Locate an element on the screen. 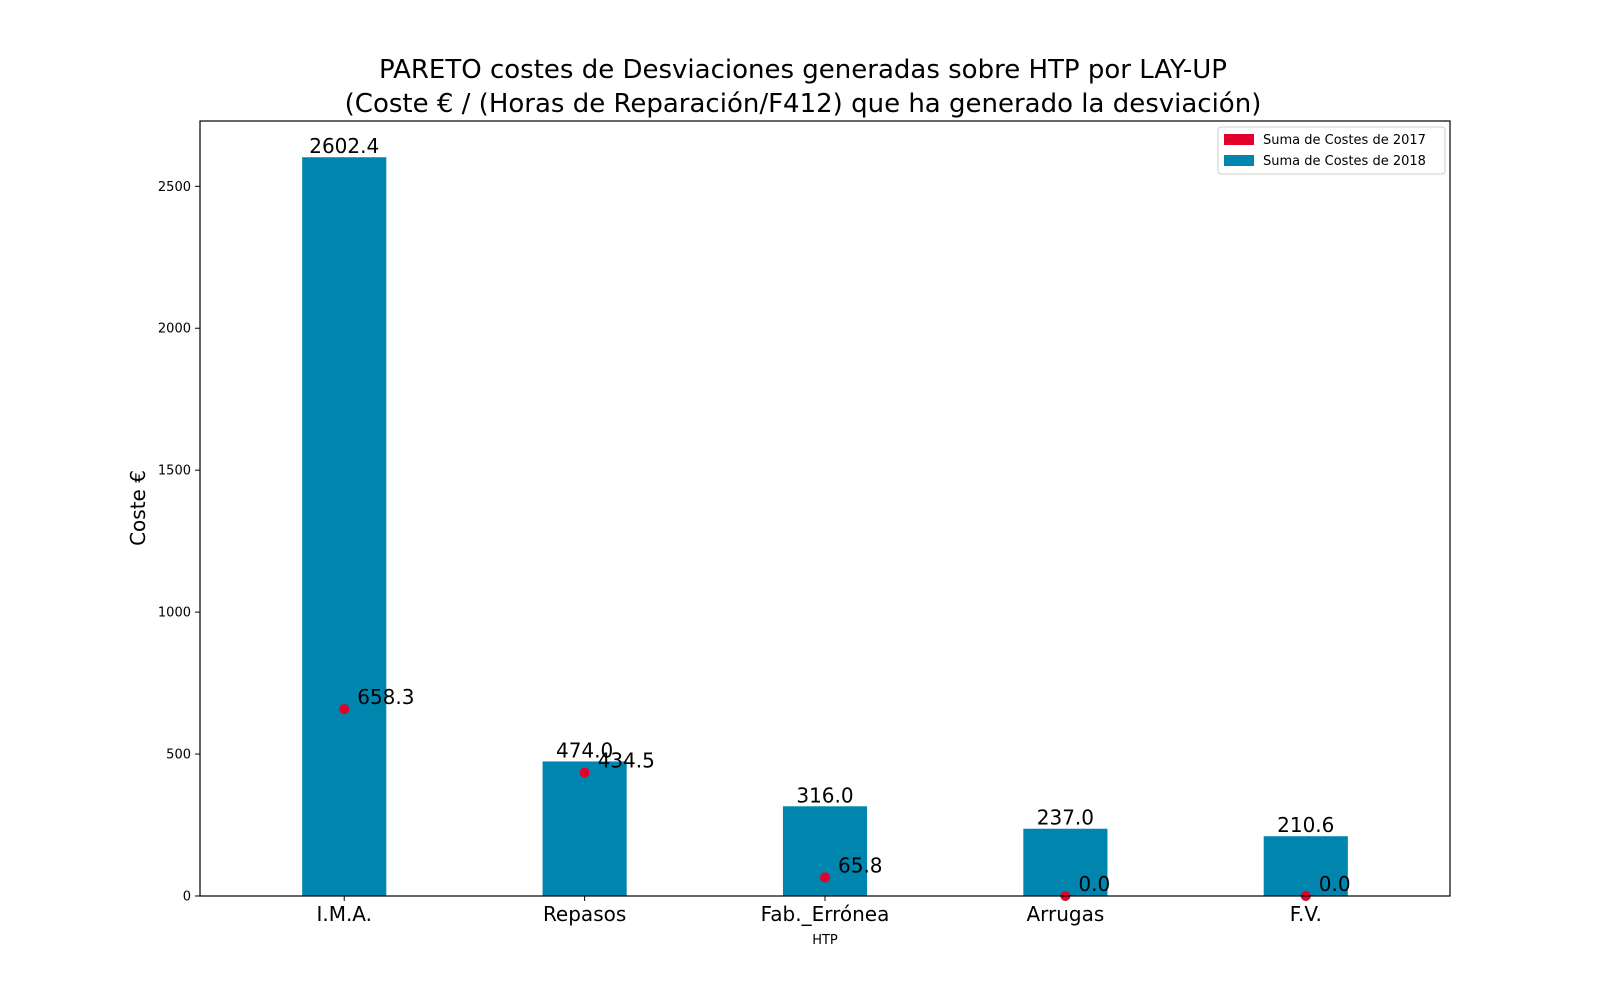  legend-swatch-2017 is located at coordinates (1239, 139).